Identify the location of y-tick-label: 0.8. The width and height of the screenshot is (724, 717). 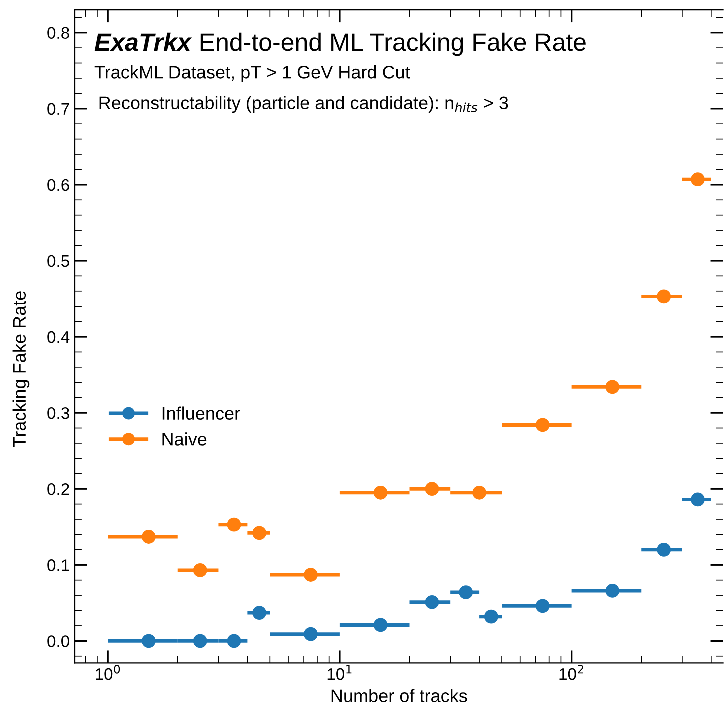
(59, 33).